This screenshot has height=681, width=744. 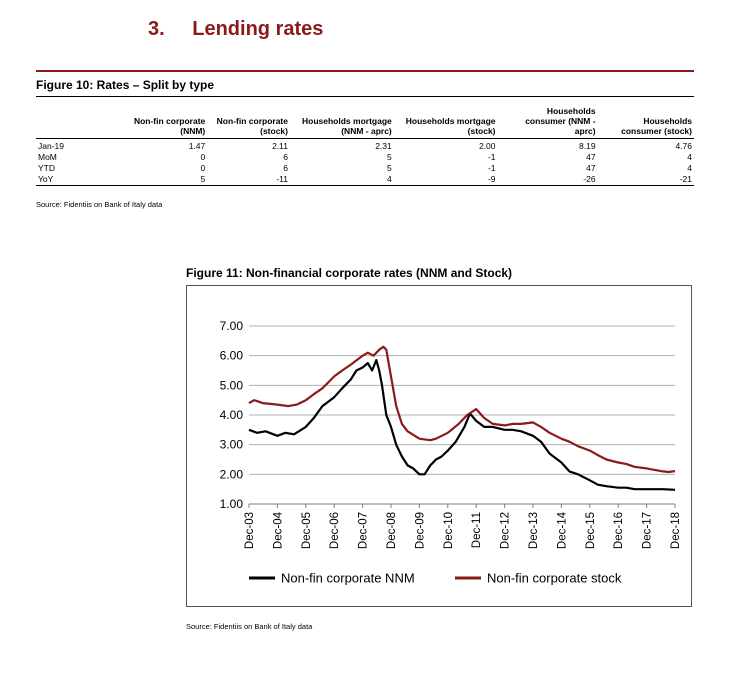 What do you see at coordinates (392, 530) in the screenshot?
I see `x-tick-label: Dec-08` at bounding box center [392, 530].